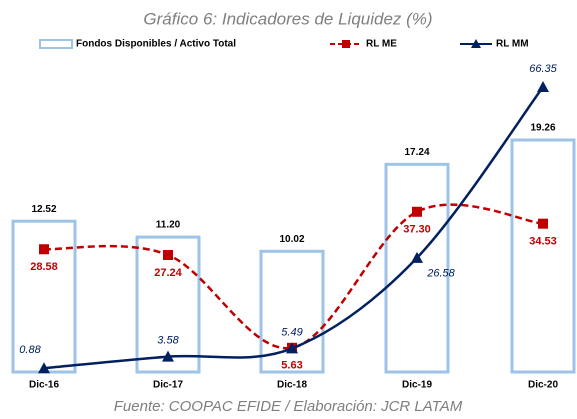 The height and width of the screenshot is (419, 577). What do you see at coordinates (292, 385) in the screenshot?
I see `x-tick-label: Dic-18` at bounding box center [292, 385].